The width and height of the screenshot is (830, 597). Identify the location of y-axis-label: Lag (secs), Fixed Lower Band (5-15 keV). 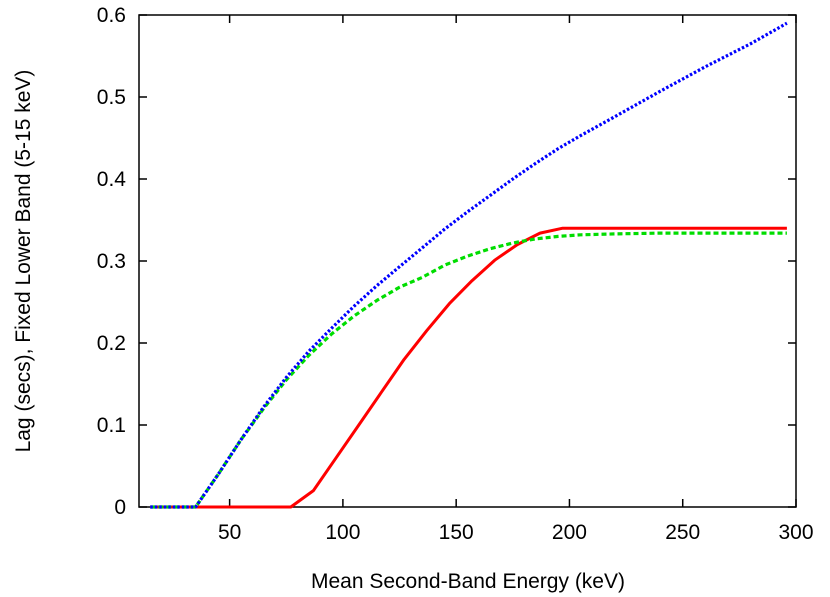
(23, 261).